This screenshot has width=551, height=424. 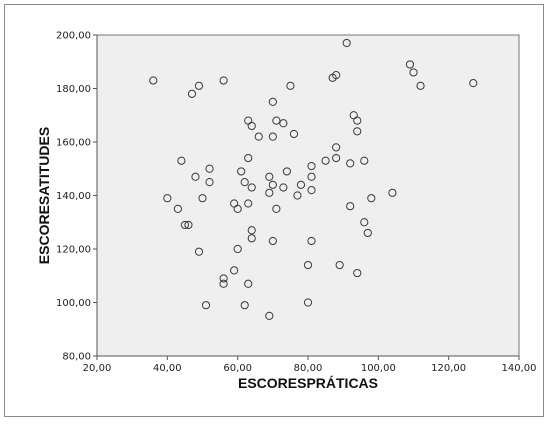 What do you see at coordinates (519, 368) in the screenshot?
I see `x-tick-label: 140,00` at bounding box center [519, 368].